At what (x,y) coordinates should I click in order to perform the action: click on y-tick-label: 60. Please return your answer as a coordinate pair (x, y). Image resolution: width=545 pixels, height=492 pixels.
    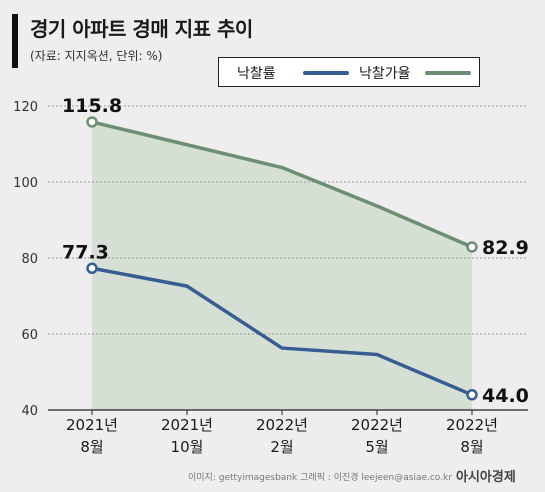
    Looking at the image, I should click on (29, 335).